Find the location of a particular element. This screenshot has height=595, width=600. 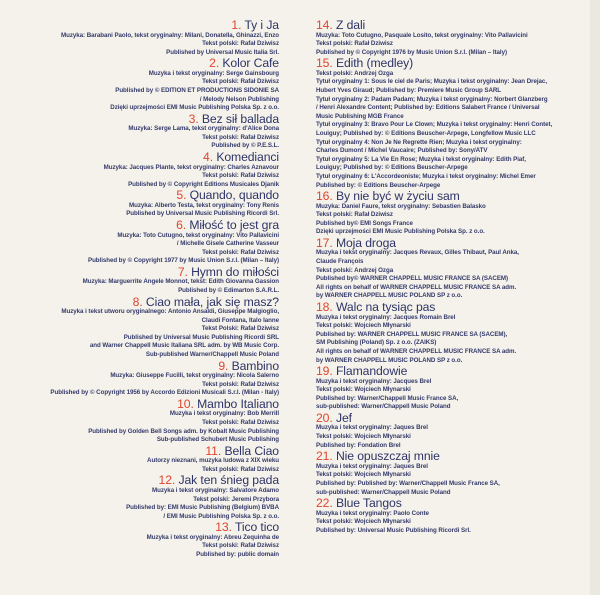

track-number: 4. is located at coordinates (208, 157).